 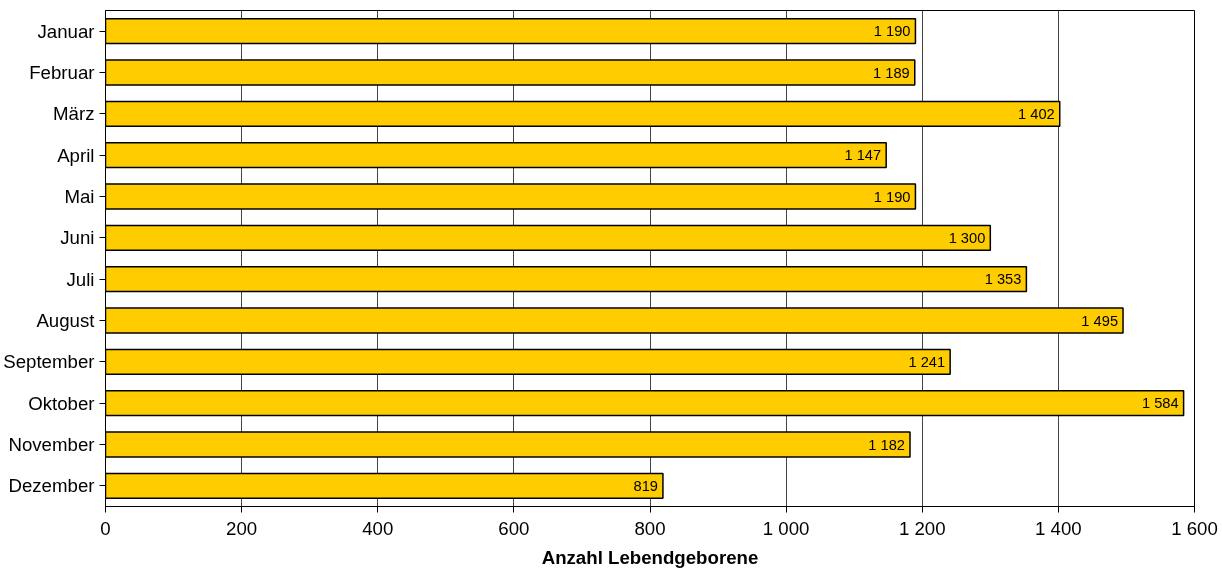 I want to click on x-tick-label: 1 000, so click(x=786, y=528).